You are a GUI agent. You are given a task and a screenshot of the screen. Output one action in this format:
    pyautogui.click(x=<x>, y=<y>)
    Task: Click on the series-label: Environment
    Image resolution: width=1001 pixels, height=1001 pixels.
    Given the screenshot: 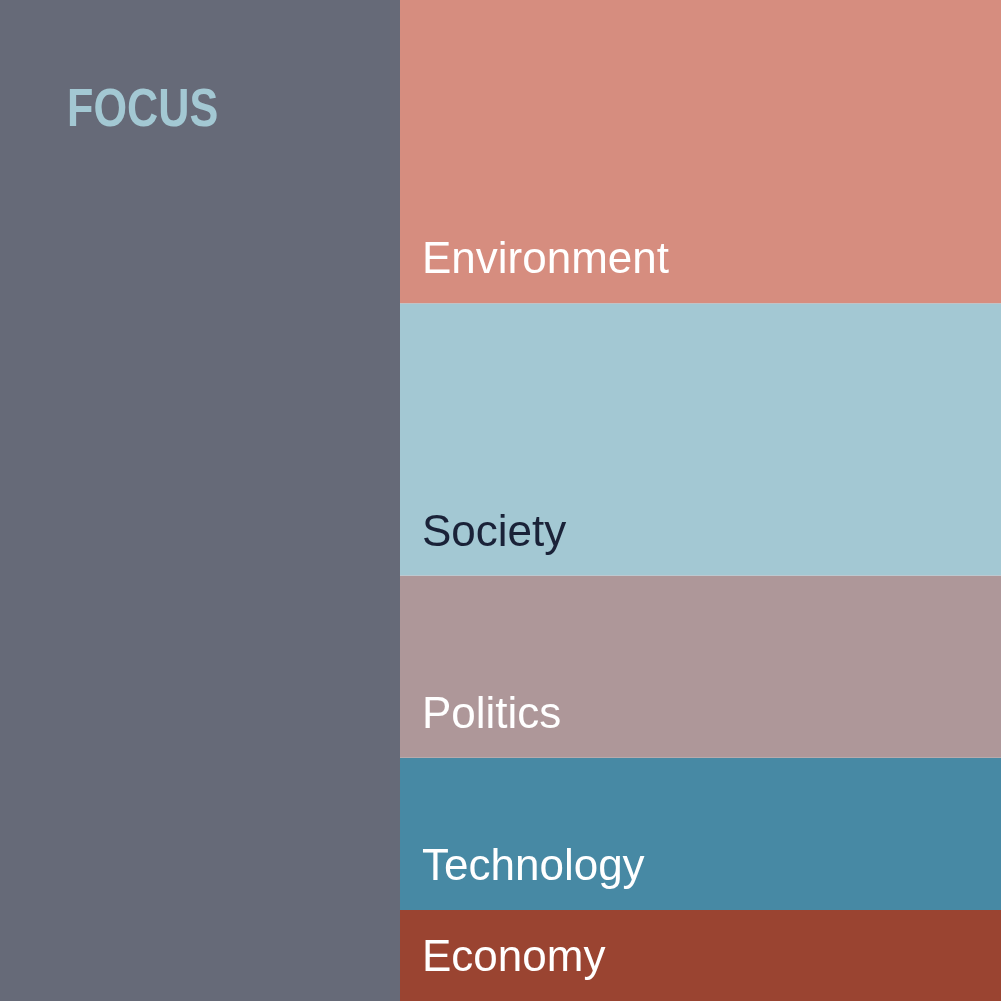 What is the action you would take?
    pyautogui.click(x=546, y=258)
    